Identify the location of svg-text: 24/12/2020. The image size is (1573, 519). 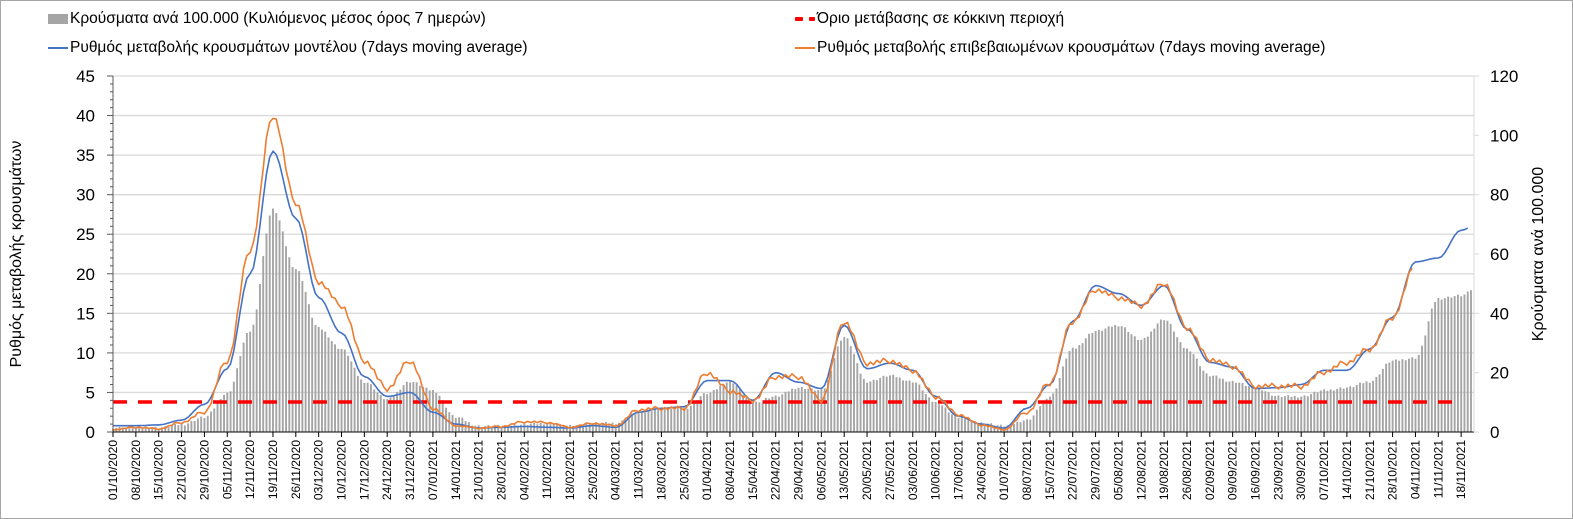
(387, 470).